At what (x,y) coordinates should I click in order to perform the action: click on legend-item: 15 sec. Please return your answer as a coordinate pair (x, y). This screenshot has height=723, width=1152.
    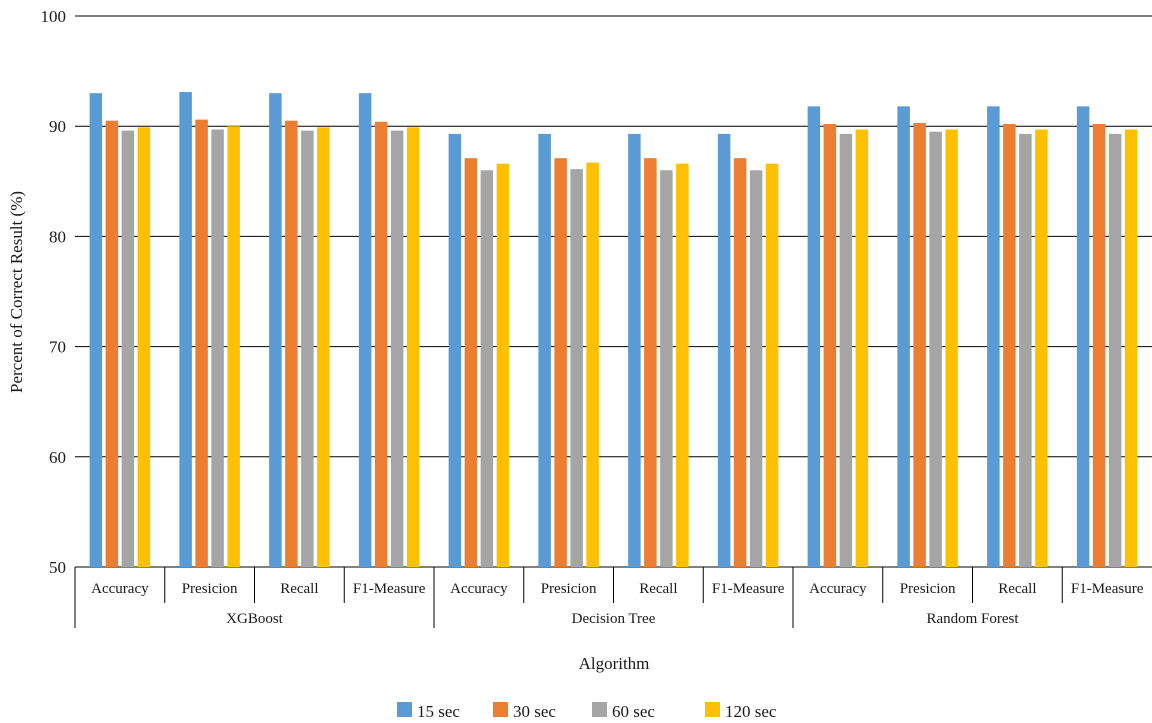
    Looking at the image, I should click on (428, 711).